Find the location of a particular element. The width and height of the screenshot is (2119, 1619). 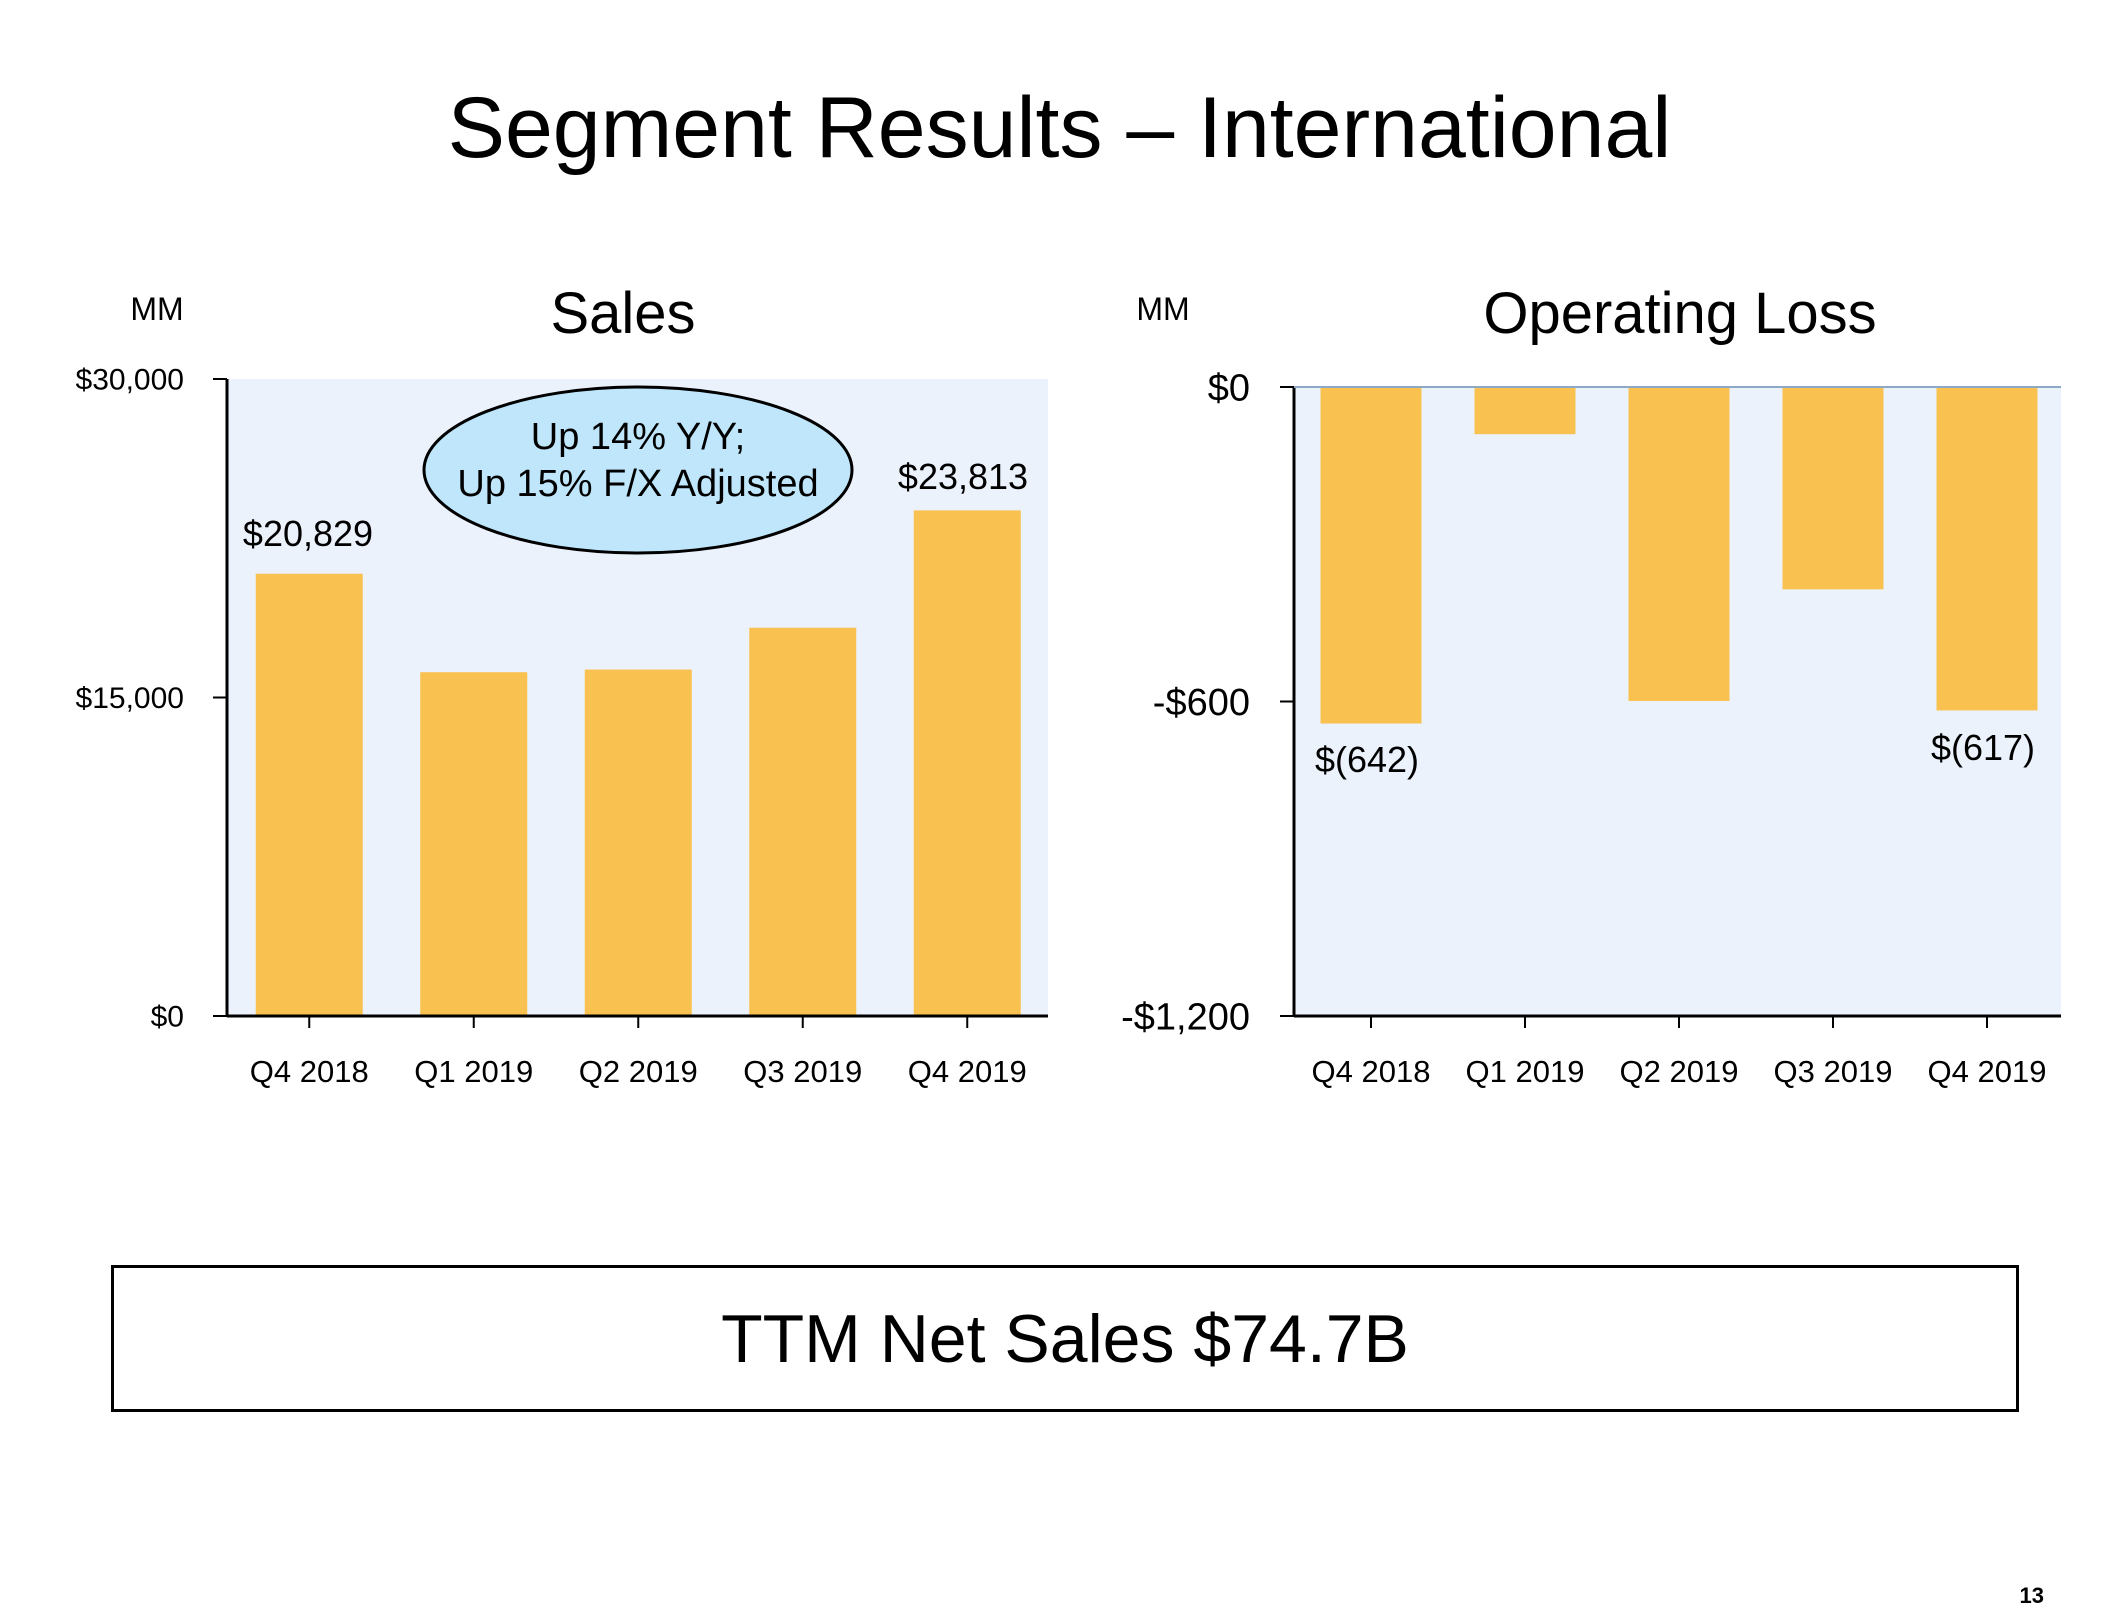

ttm-summary-text: TTM Net Sales $74.7B is located at coordinates (1065, 1338).